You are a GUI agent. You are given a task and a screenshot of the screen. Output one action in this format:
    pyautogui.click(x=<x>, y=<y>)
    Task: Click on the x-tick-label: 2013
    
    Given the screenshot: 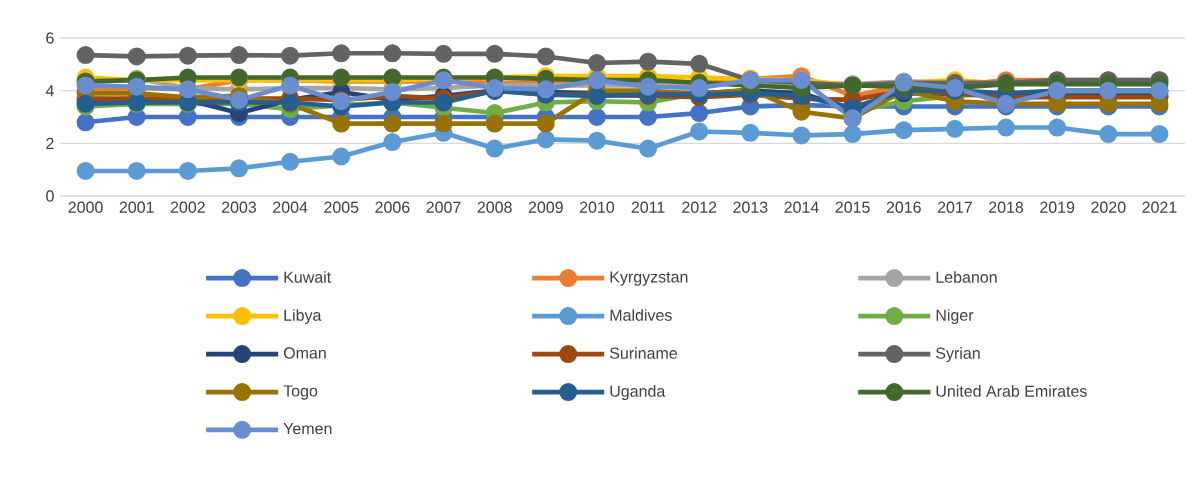 What is the action you would take?
    pyautogui.click(x=750, y=207)
    